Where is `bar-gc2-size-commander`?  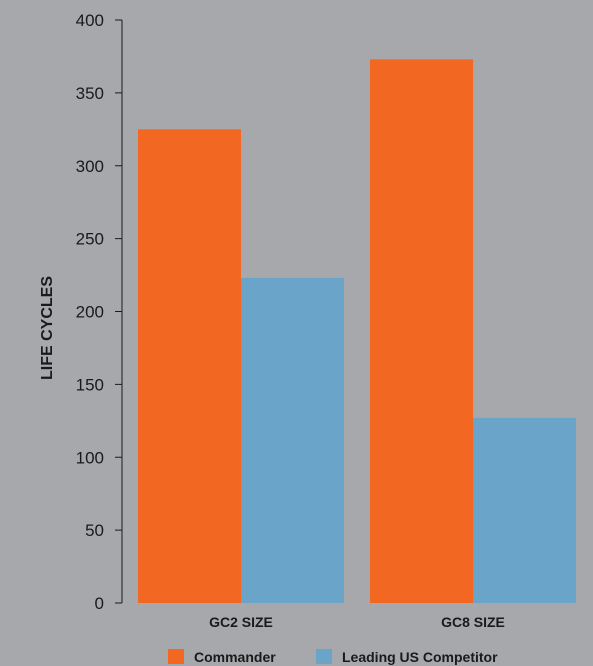 bar-gc2-size-commander is located at coordinates (189, 366).